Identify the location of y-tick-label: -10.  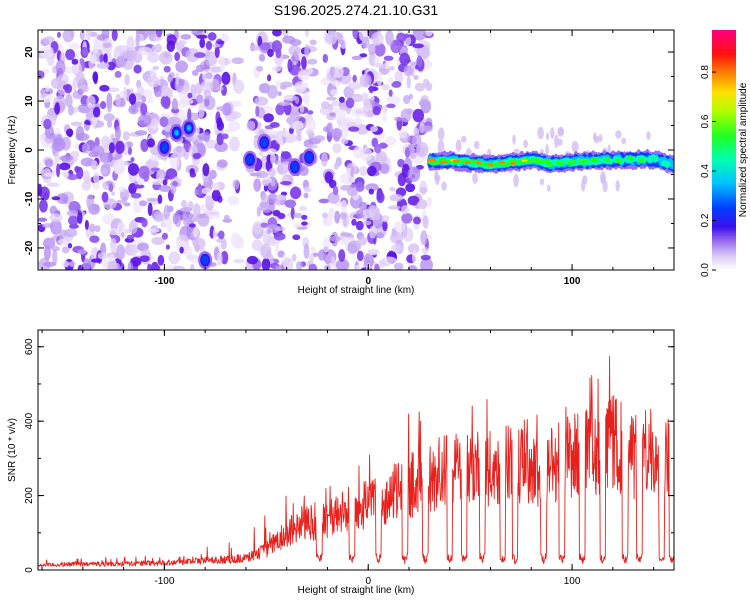
(29, 198).